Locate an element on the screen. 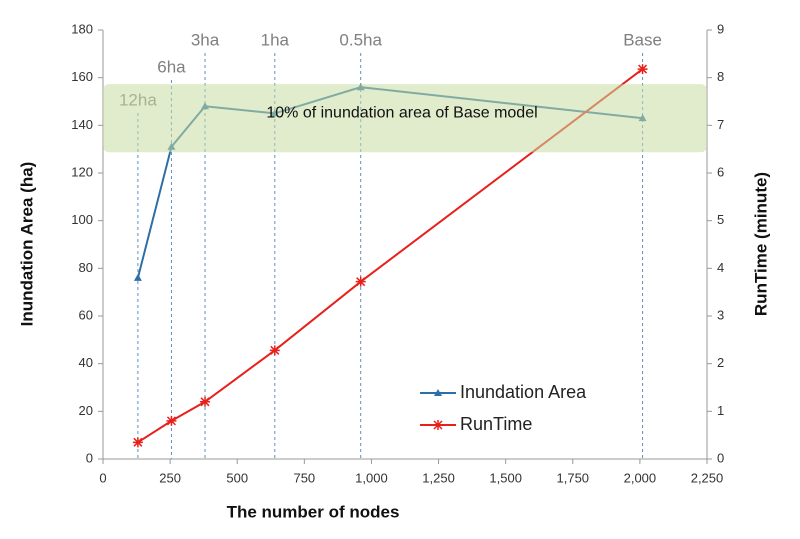 The height and width of the screenshot is (539, 800). y2-tick-label: 1 is located at coordinates (720, 410).